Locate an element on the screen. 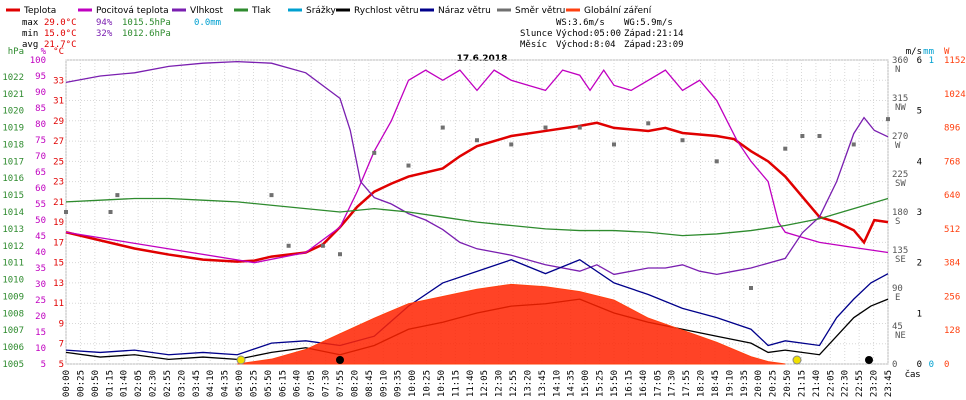  legend-label-6: Náraz větru is located at coordinates (464, 11).